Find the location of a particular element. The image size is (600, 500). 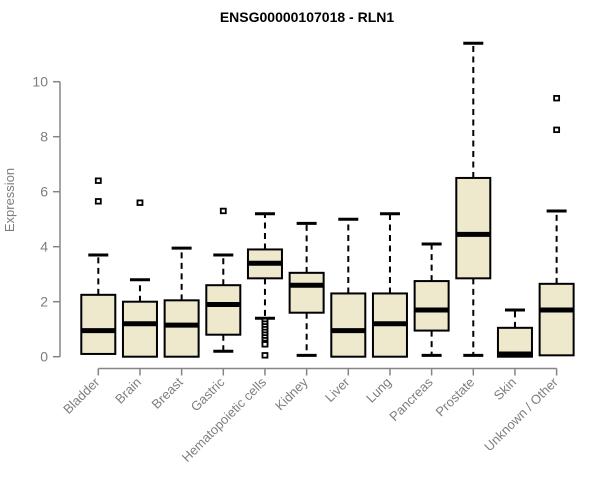

x-tick-label: Bladder is located at coordinates (81, 395).